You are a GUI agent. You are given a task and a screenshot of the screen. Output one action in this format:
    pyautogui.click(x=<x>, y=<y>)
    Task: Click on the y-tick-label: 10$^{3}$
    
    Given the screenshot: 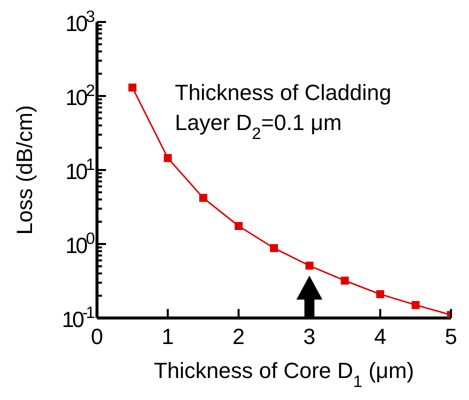 What is the action you would take?
    pyautogui.click(x=80, y=22)
    